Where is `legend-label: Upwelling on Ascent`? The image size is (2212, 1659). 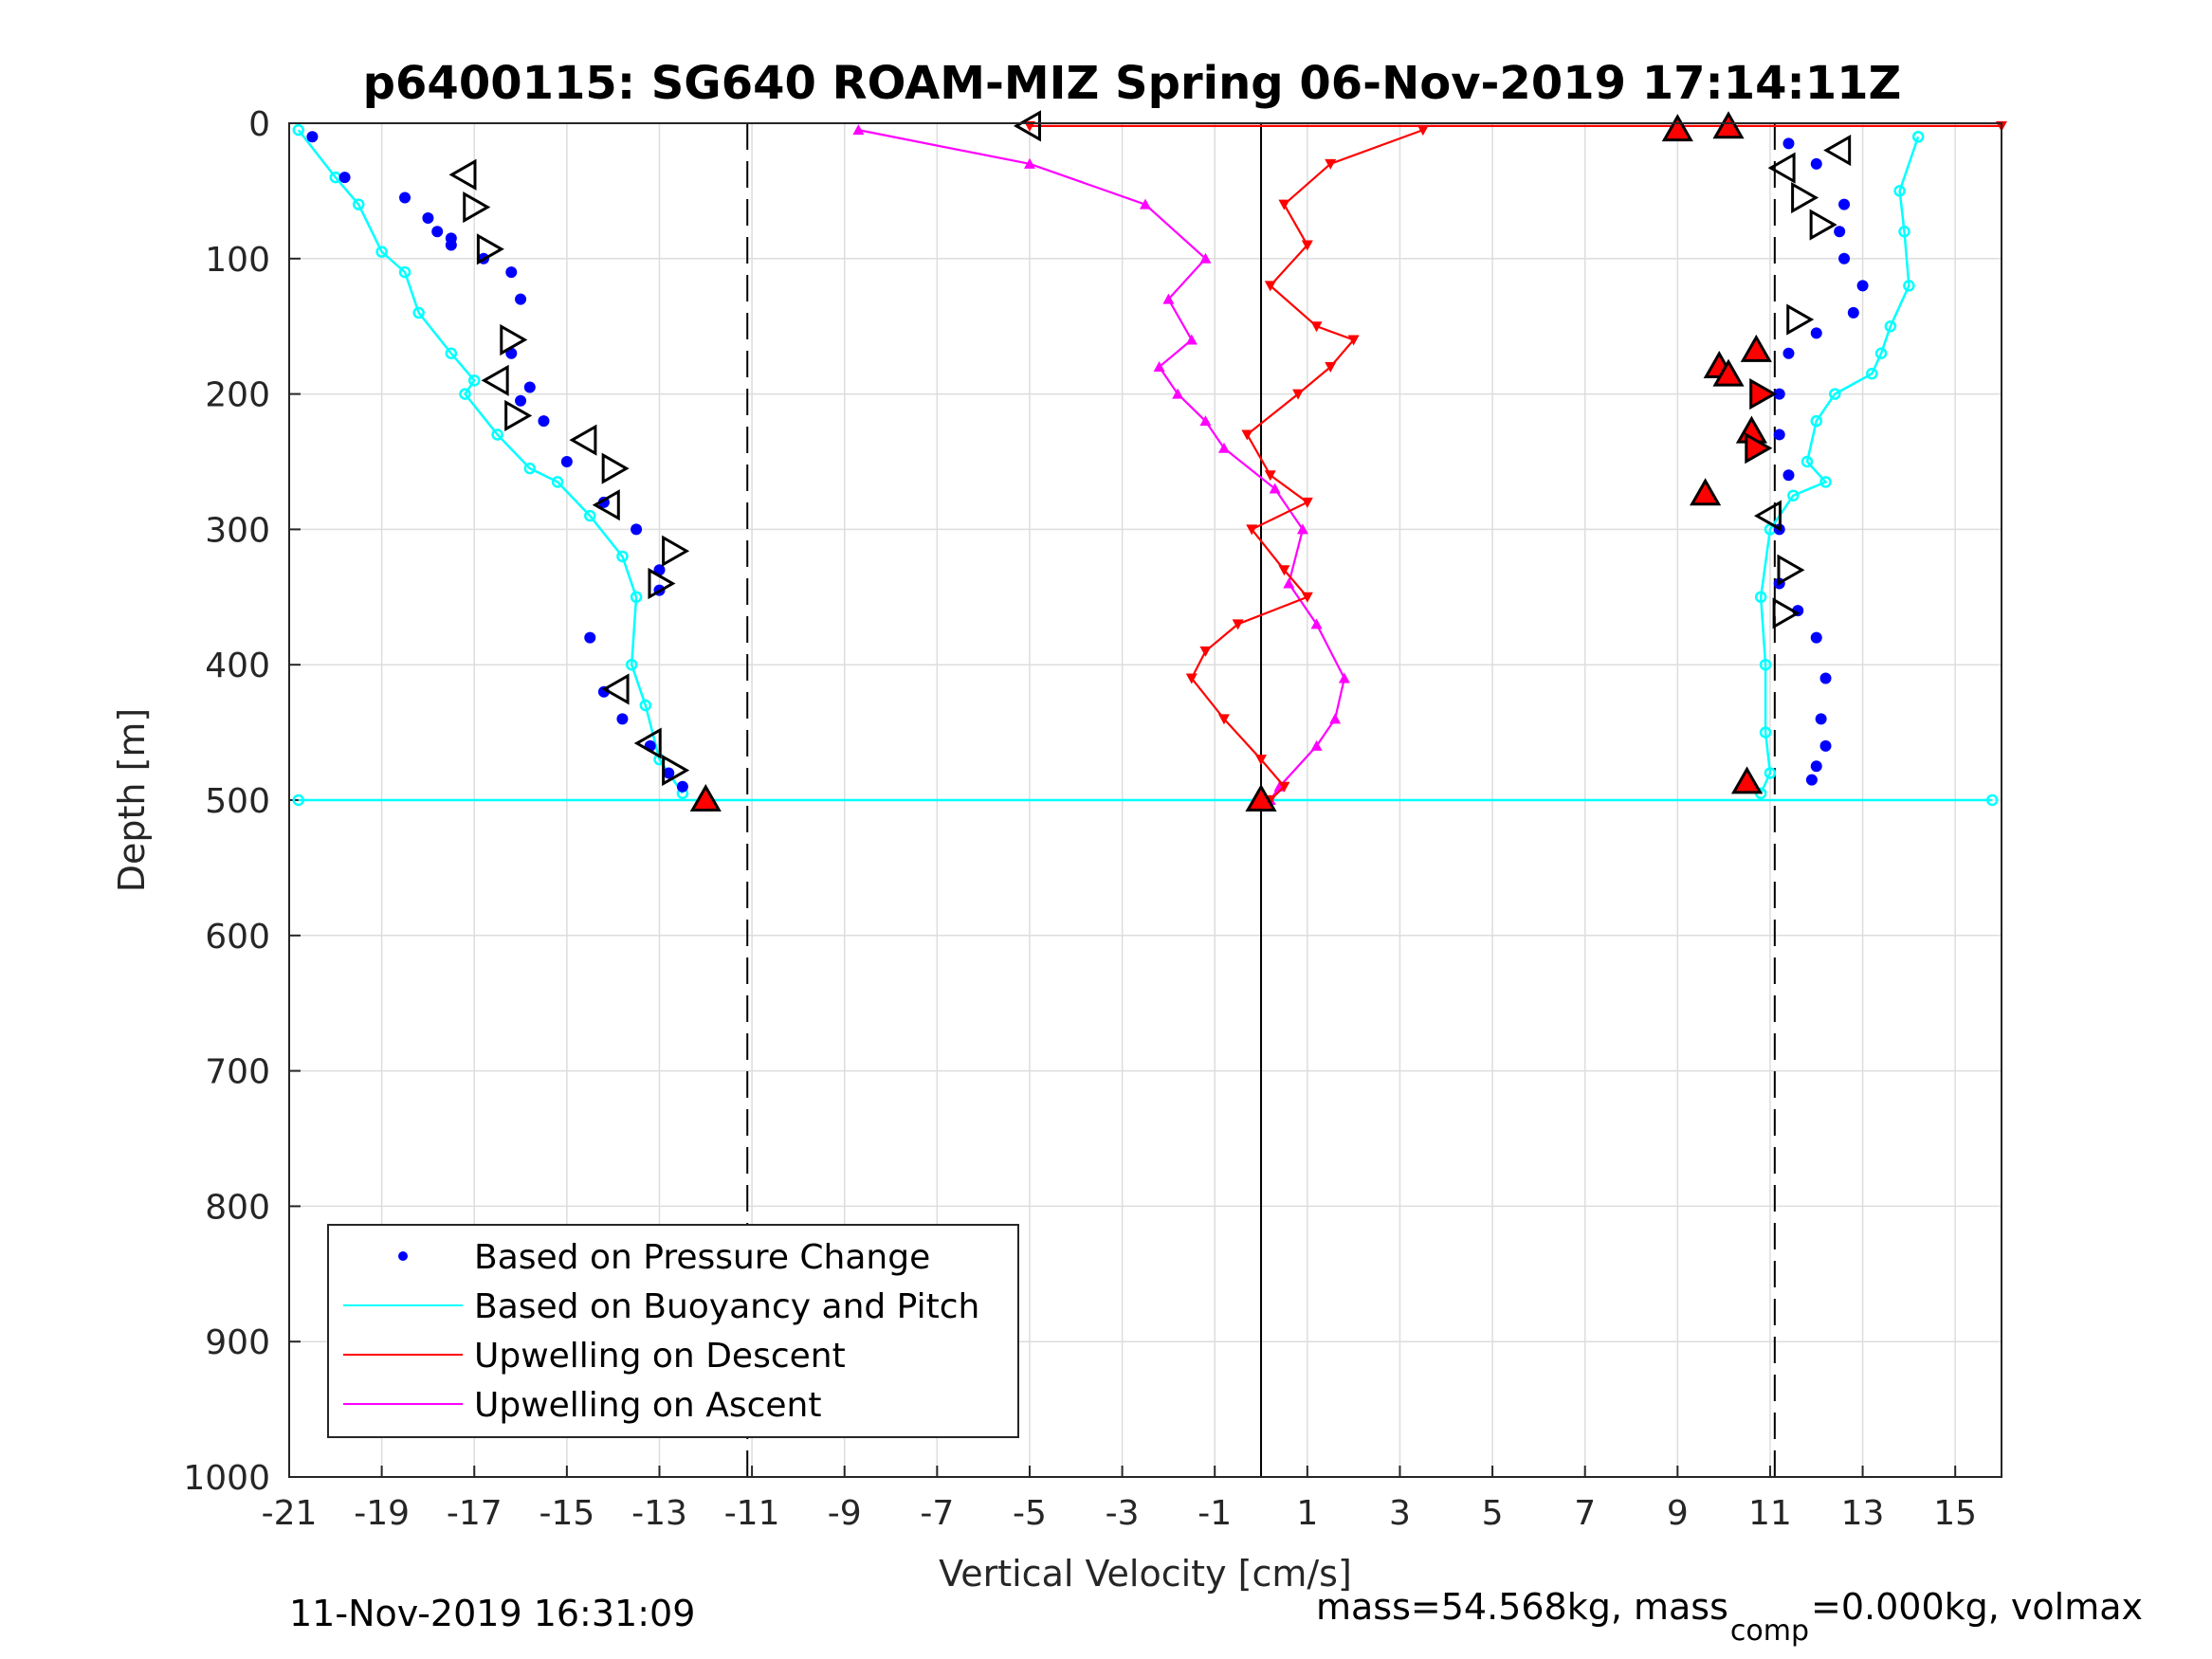 legend-label: Upwelling on Ascent is located at coordinates (647, 1405).